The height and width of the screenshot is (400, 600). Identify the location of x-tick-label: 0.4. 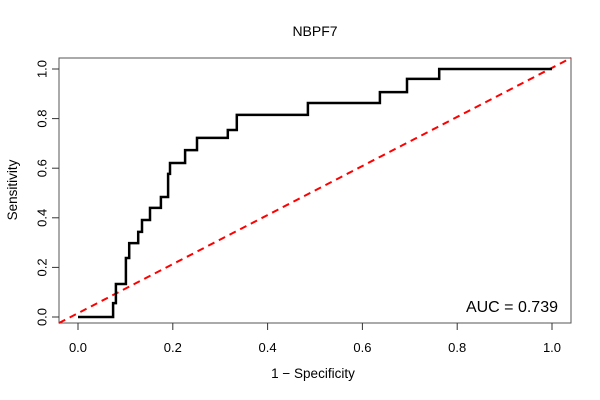
(268, 347).